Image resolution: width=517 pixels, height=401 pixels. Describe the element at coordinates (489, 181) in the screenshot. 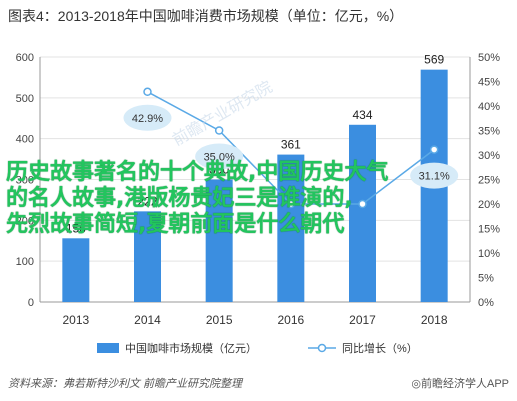

I see `y-right-tick-label: 25%` at that location.